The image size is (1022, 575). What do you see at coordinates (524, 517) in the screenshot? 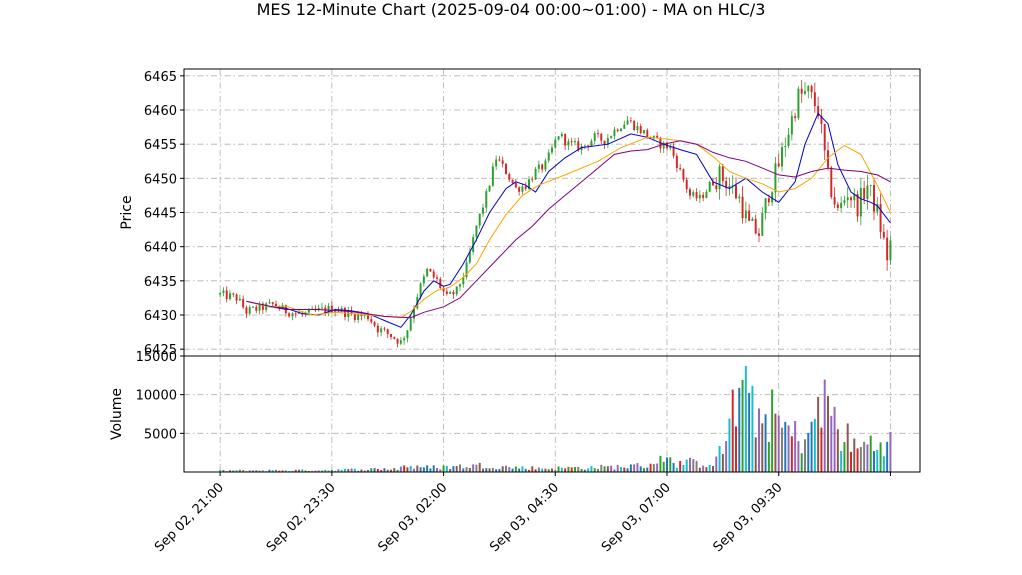
I see `x-tick-label: Sep 03, 04:30` at bounding box center [524, 517].